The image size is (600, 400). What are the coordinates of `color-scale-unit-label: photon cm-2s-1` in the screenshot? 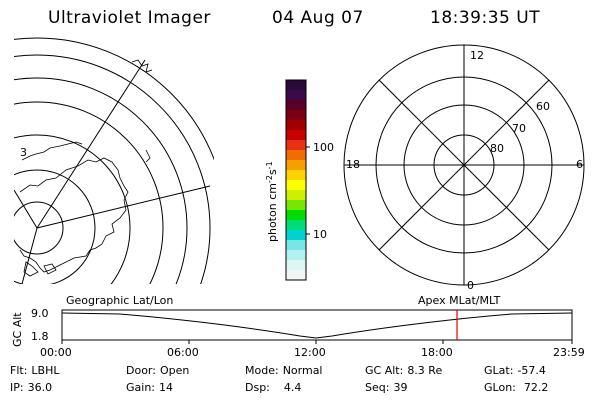 It's located at (272, 201).